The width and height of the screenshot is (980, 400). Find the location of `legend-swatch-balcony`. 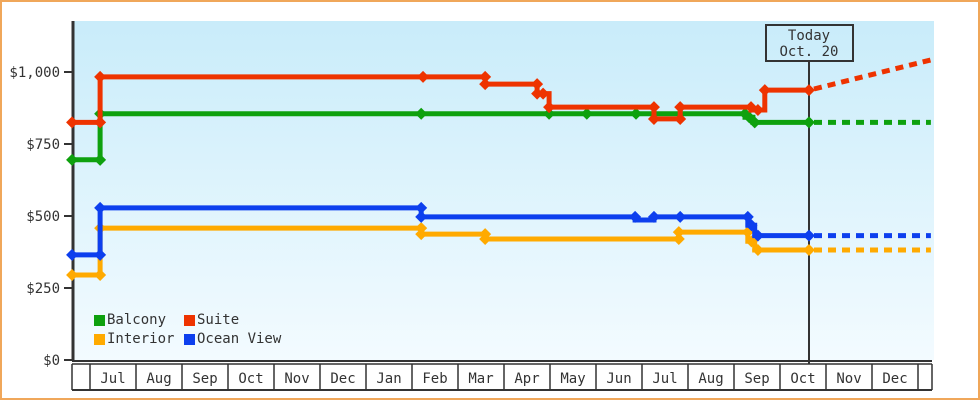

legend-swatch-balcony is located at coordinates (99, 320).